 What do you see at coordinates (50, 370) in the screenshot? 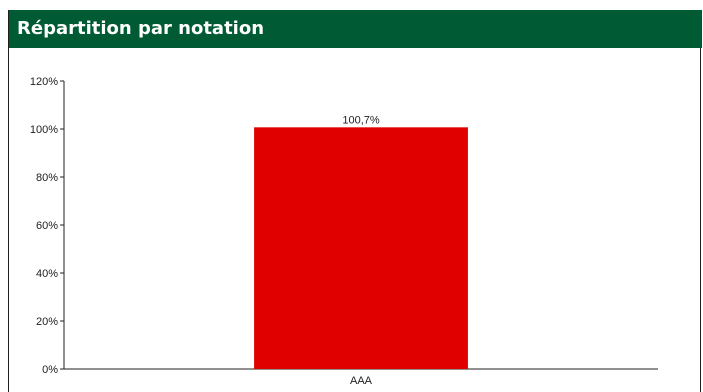
I see `y-tick-label: 0%` at bounding box center [50, 370].